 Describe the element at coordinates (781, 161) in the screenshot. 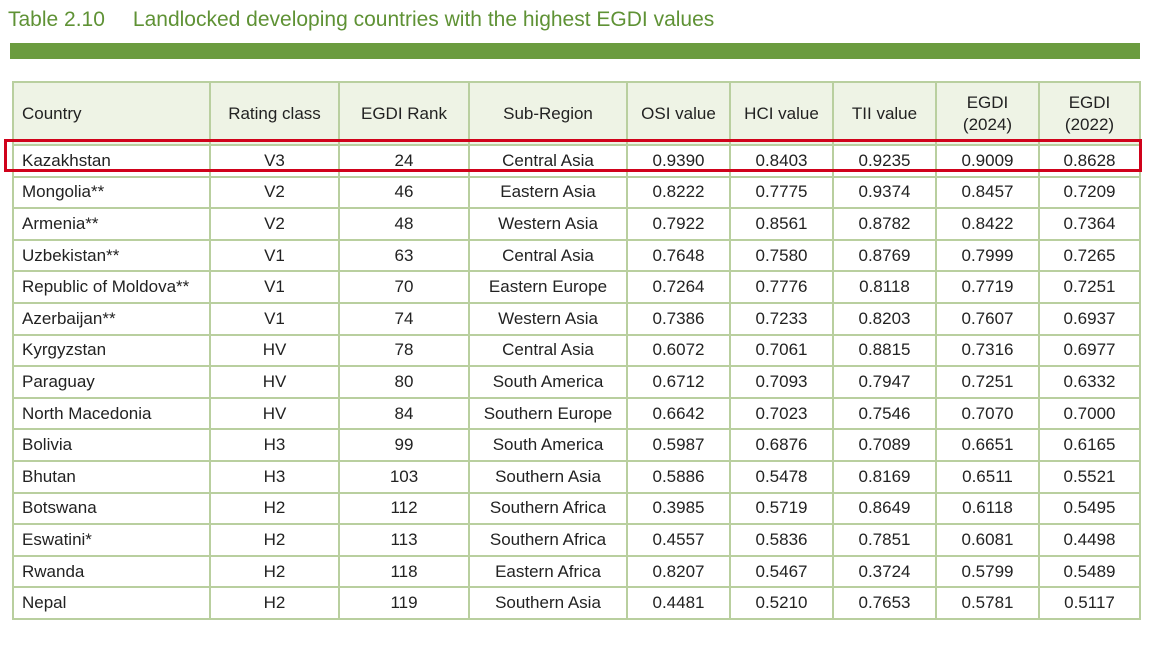

I see `table-cell: 0.8403` at that location.